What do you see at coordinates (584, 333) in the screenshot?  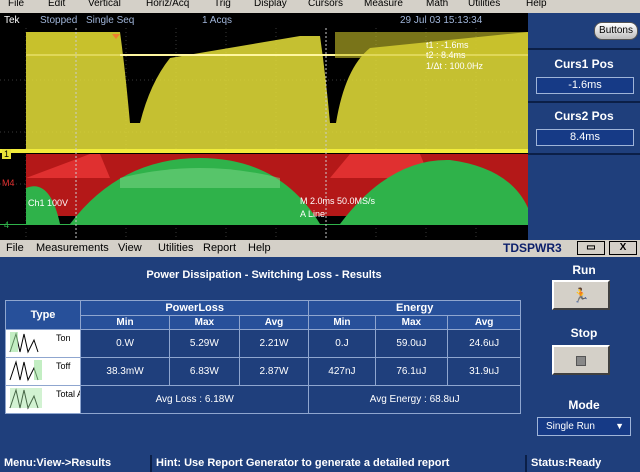 I see `stop-label: Stop` at bounding box center [584, 333].